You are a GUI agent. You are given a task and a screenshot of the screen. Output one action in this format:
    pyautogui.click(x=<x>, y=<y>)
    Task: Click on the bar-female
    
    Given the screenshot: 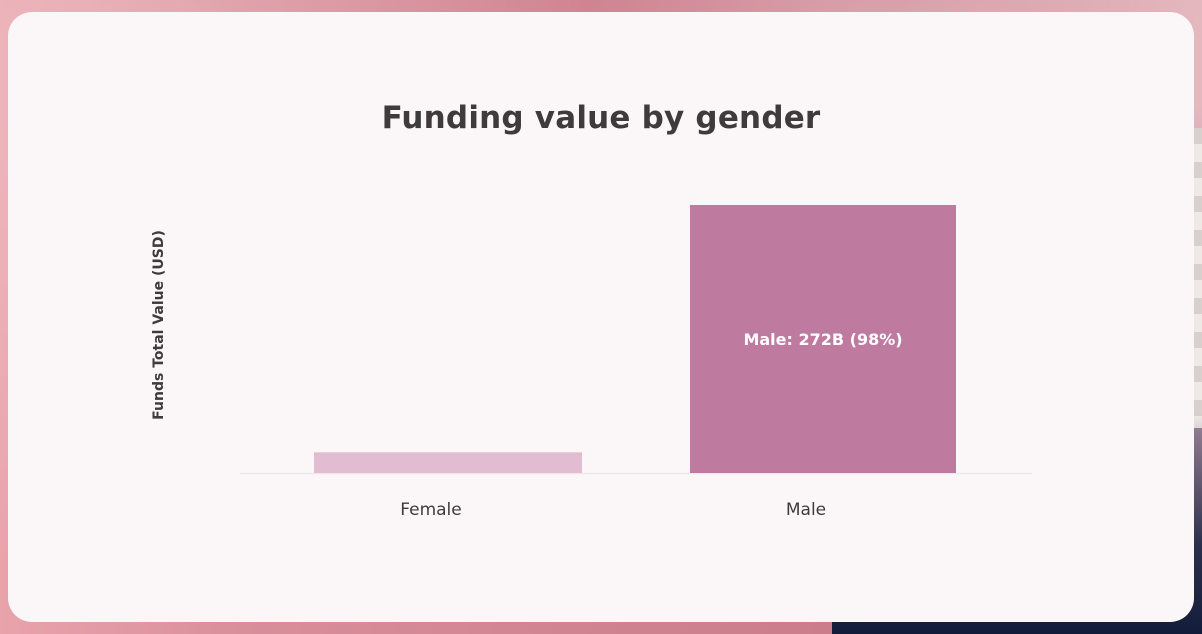 What is the action you would take?
    pyautogui.click(x=448, y=462)
    